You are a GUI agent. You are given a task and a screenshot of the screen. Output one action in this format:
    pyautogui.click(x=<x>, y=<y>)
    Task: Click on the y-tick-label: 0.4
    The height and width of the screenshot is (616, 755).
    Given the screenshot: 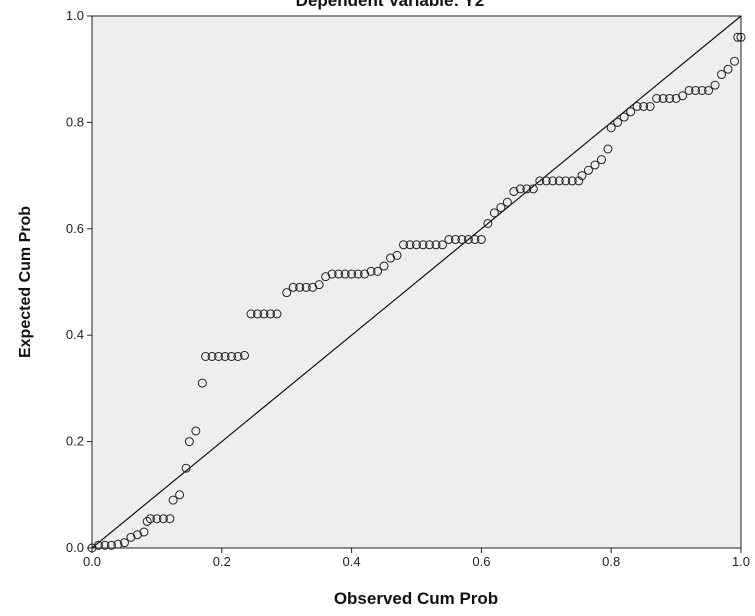 What is the action you would take?
    pyautogui.click(x=75, y=334)
    